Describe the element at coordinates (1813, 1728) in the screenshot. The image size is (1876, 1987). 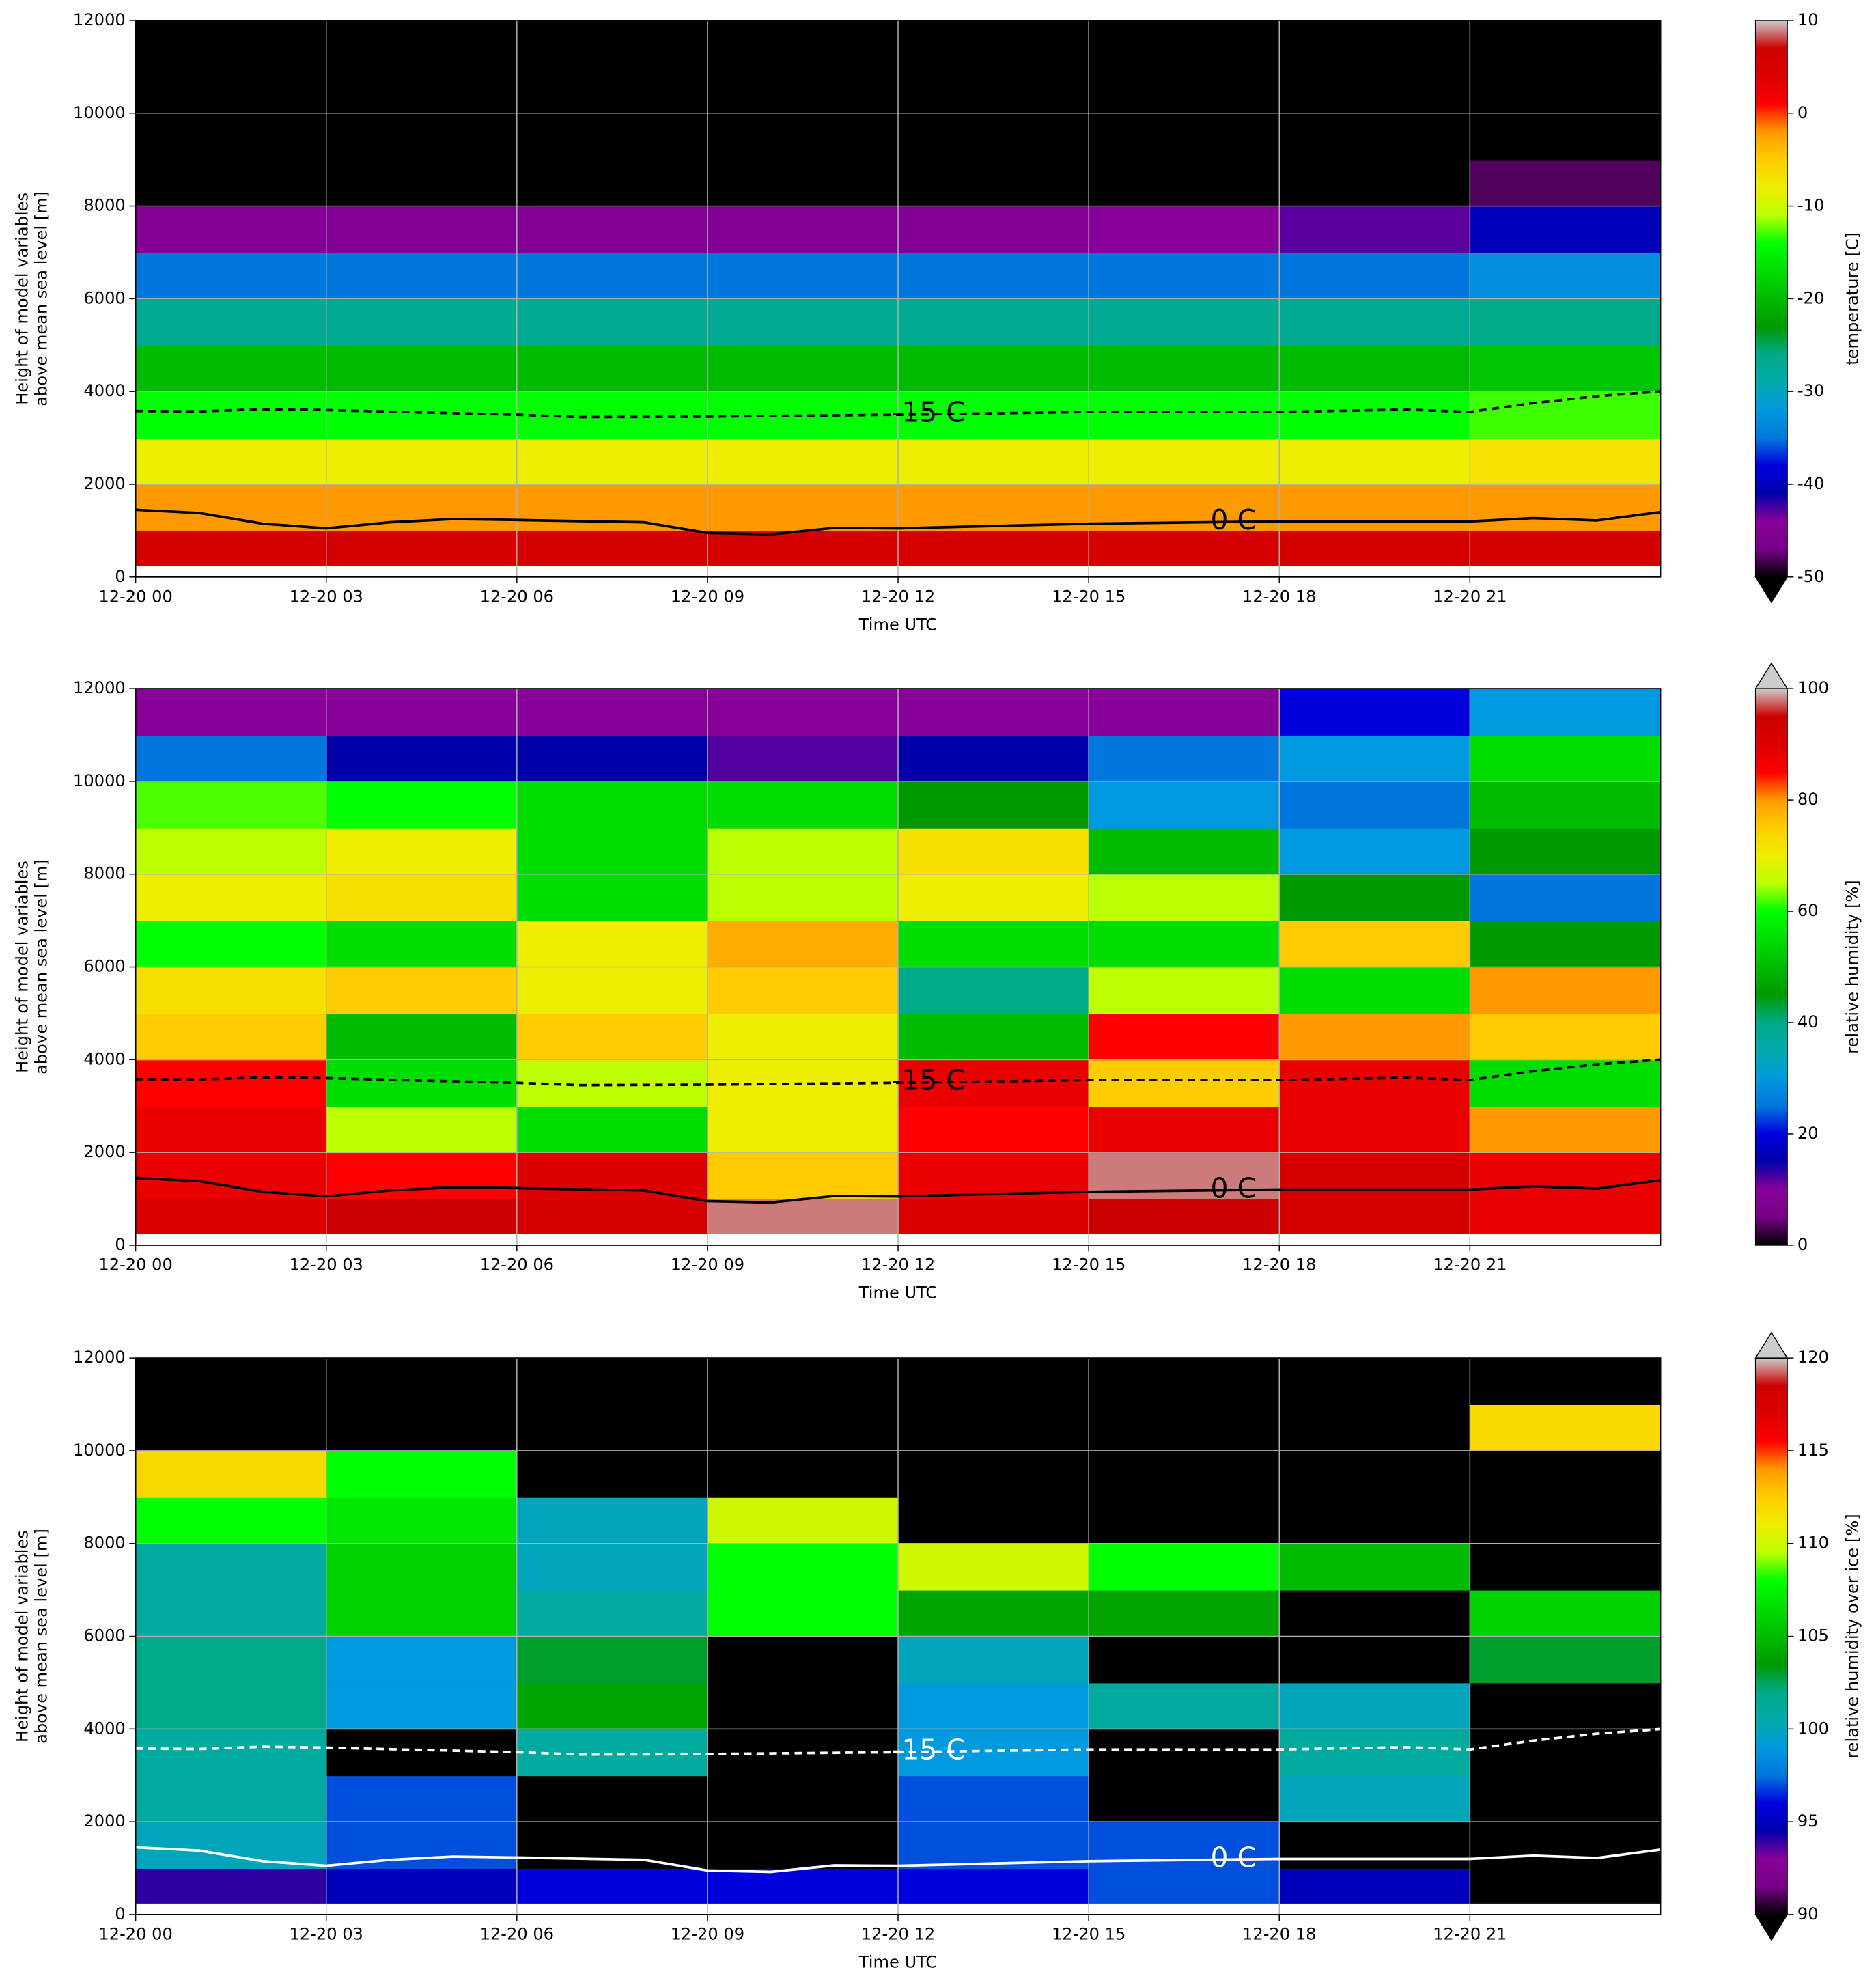
I see `colorbar-tick-label: 100` at that location.